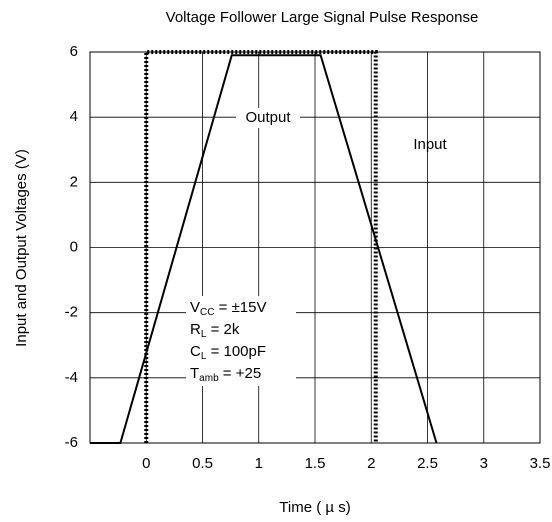  I want to click on condition-text: VCC = ±15V, so click(228, 308).